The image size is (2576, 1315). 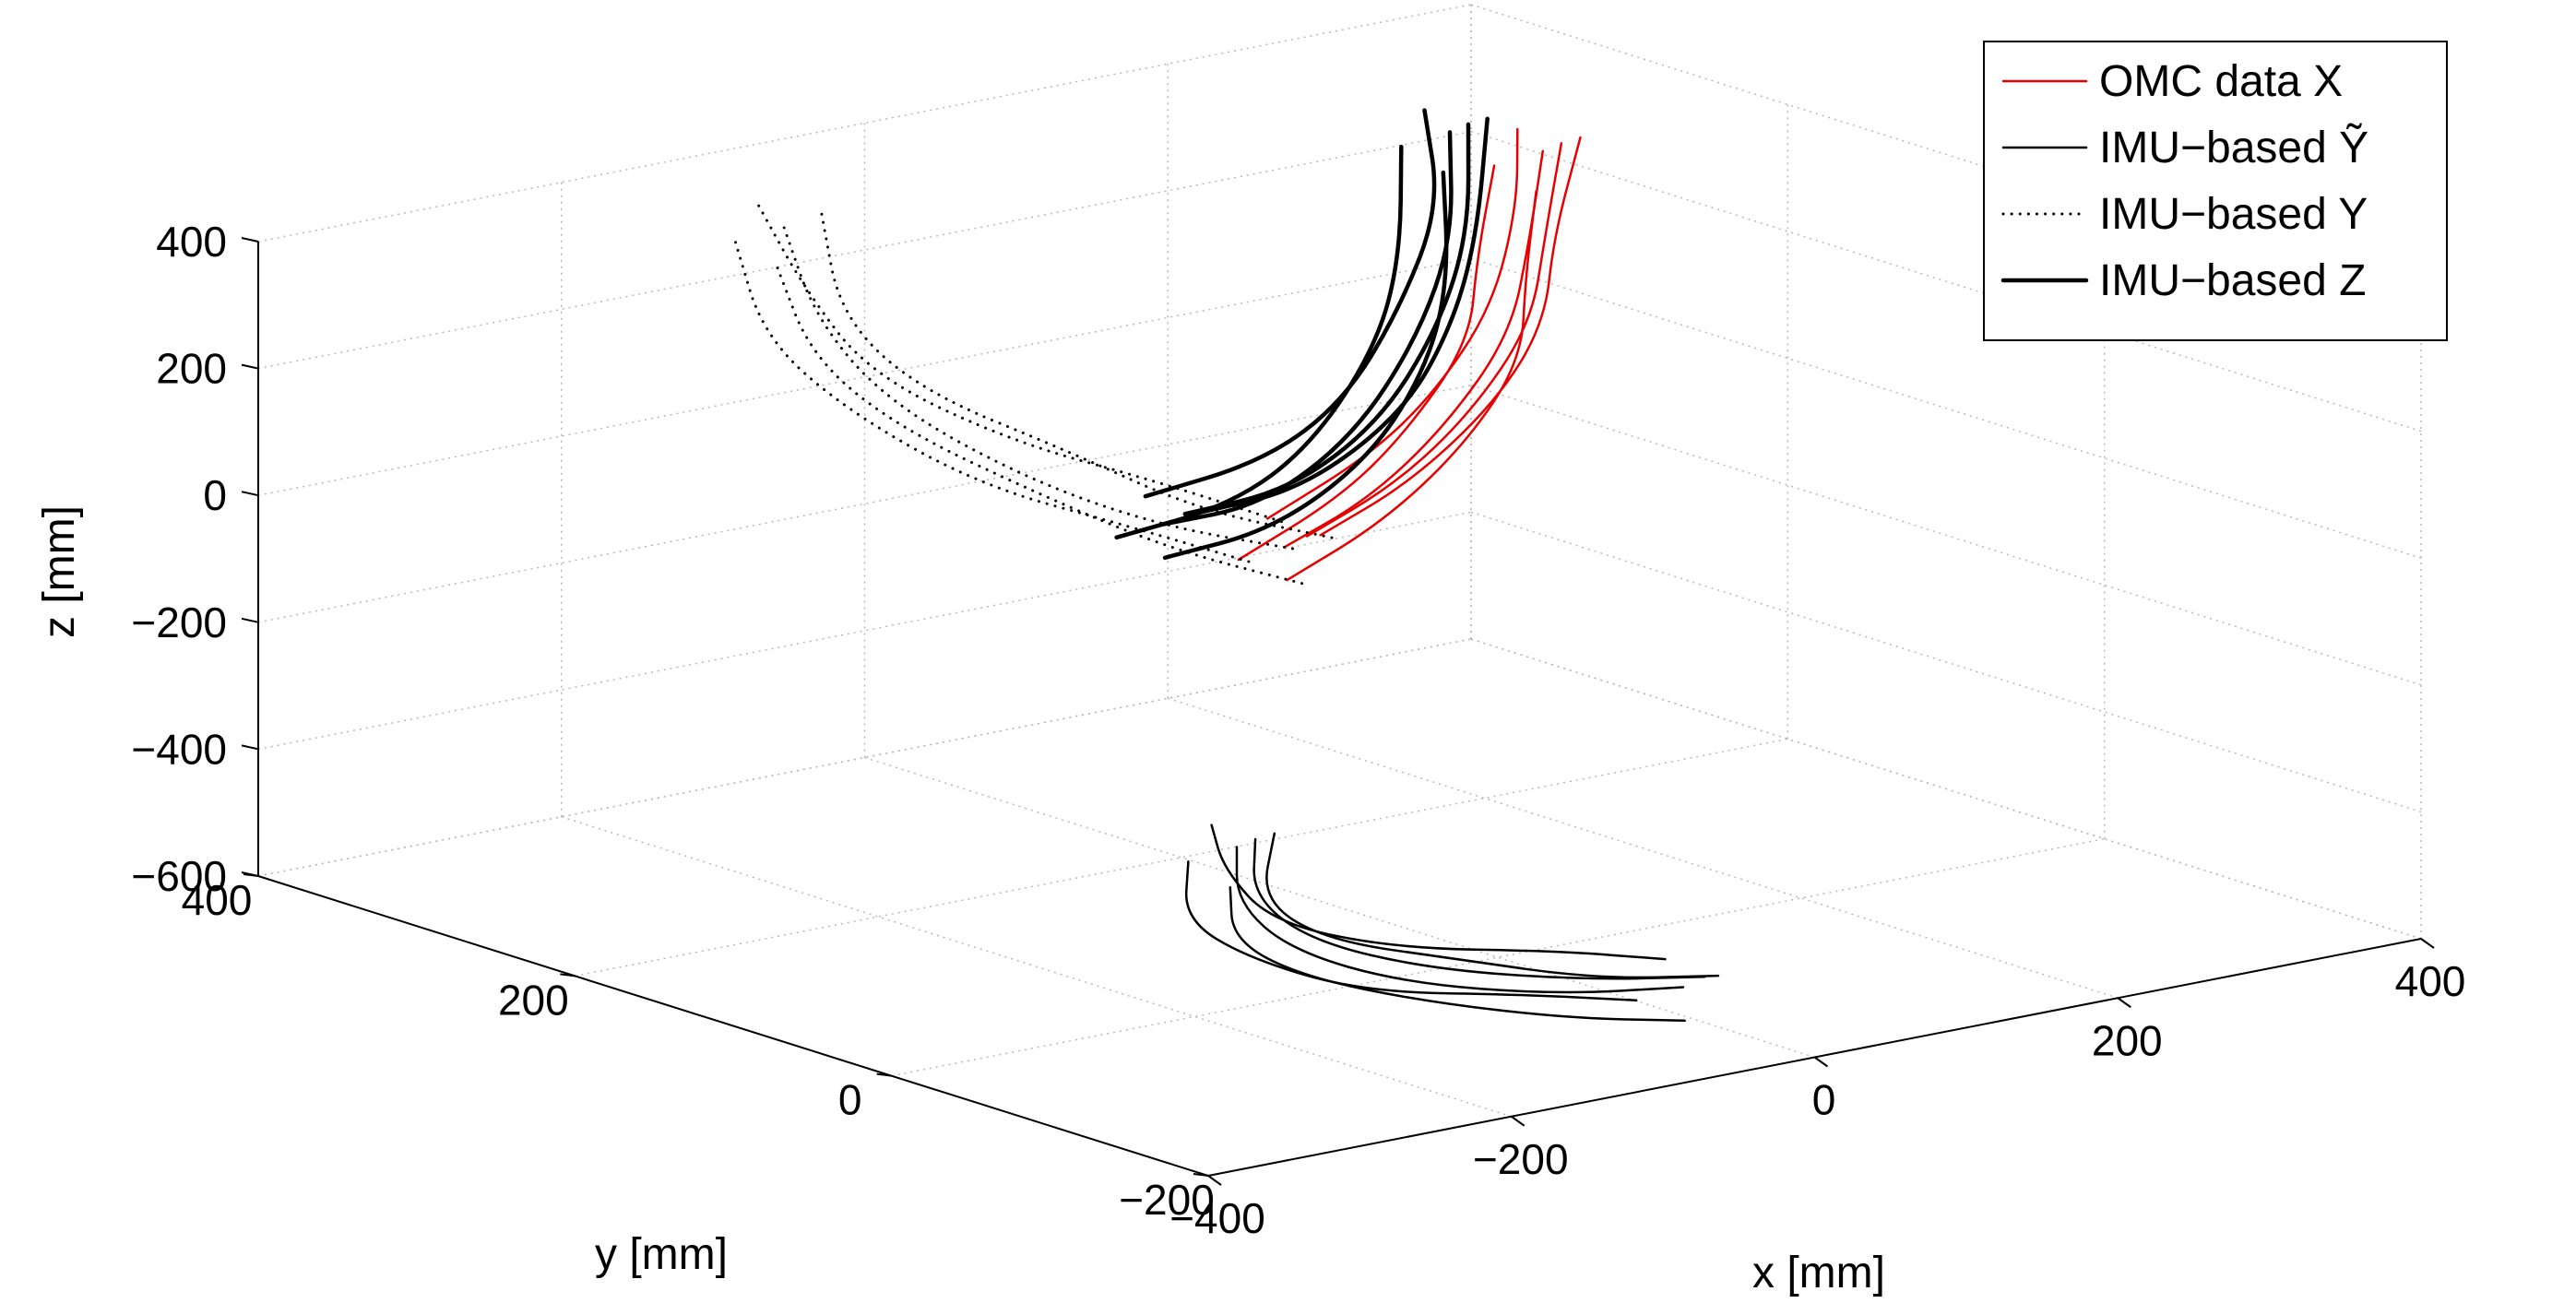 What do you see at coordinates (1521, 1159) in the screenshot?
I see `x-tick-label: −200` at bounding box center [1521, 1159].